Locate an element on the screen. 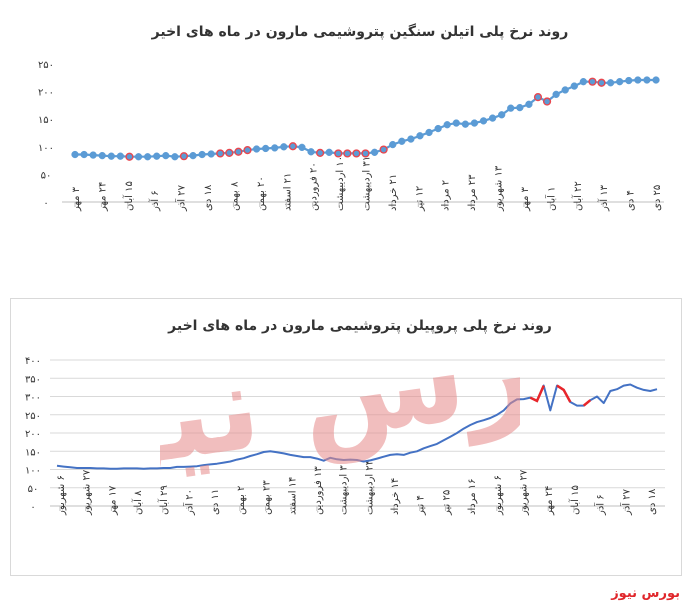 This screenshot has width=694, height=607. x-tick-label: ۱ آبان is located at coordinates (550, 198).